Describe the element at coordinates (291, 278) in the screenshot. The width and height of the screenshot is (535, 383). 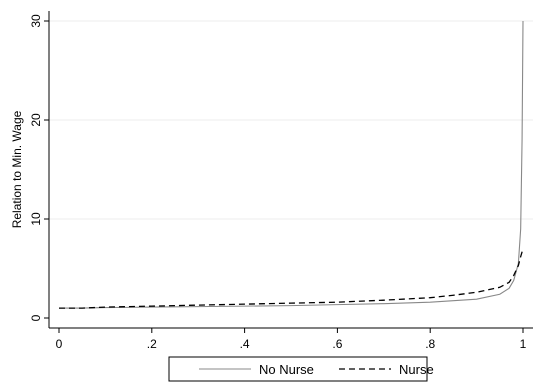
I see `series-line-nurse` at that location.